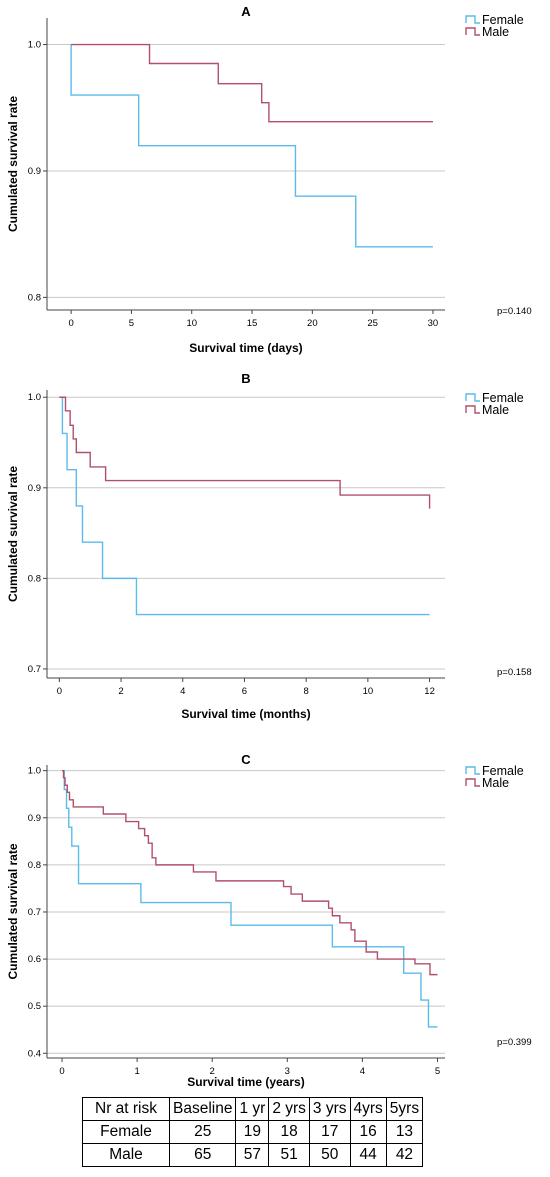 The height and width of the screenshot is (1177, 550). What do you see at coordinates (404, 1132) in the screenshot?
I see `risk-table-cell: 13` at bounding box center [404, 1132].